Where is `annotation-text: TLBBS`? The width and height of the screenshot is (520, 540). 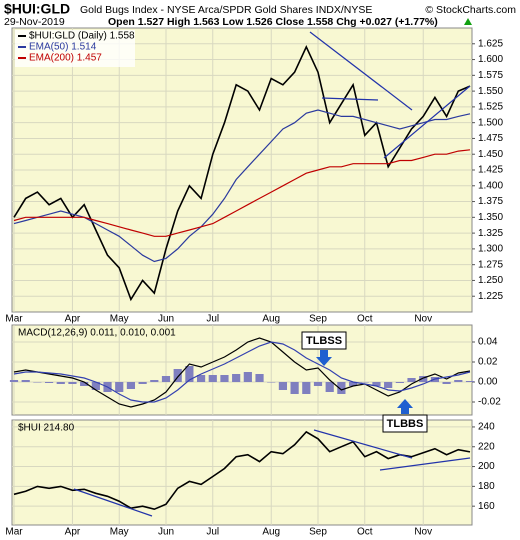 annotation-text: TLBBS is located at coordinates (405, 424).